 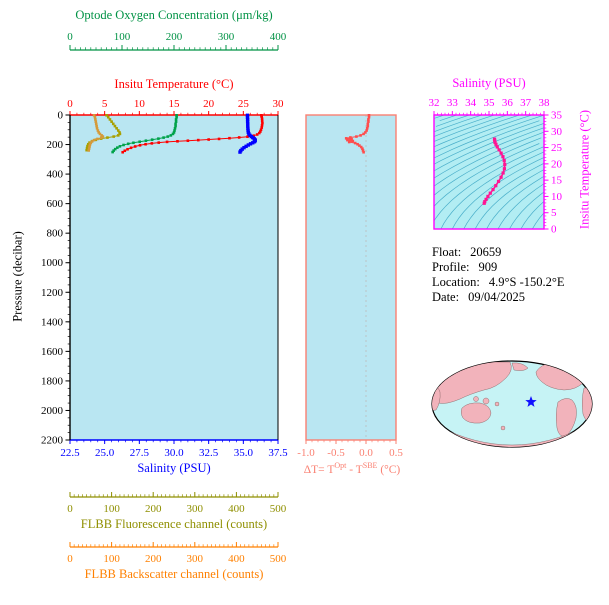 What do you see at coordinates (566, 417) in the screenshot?
I see `map-land-south-america` at bounding box center [566, 417].